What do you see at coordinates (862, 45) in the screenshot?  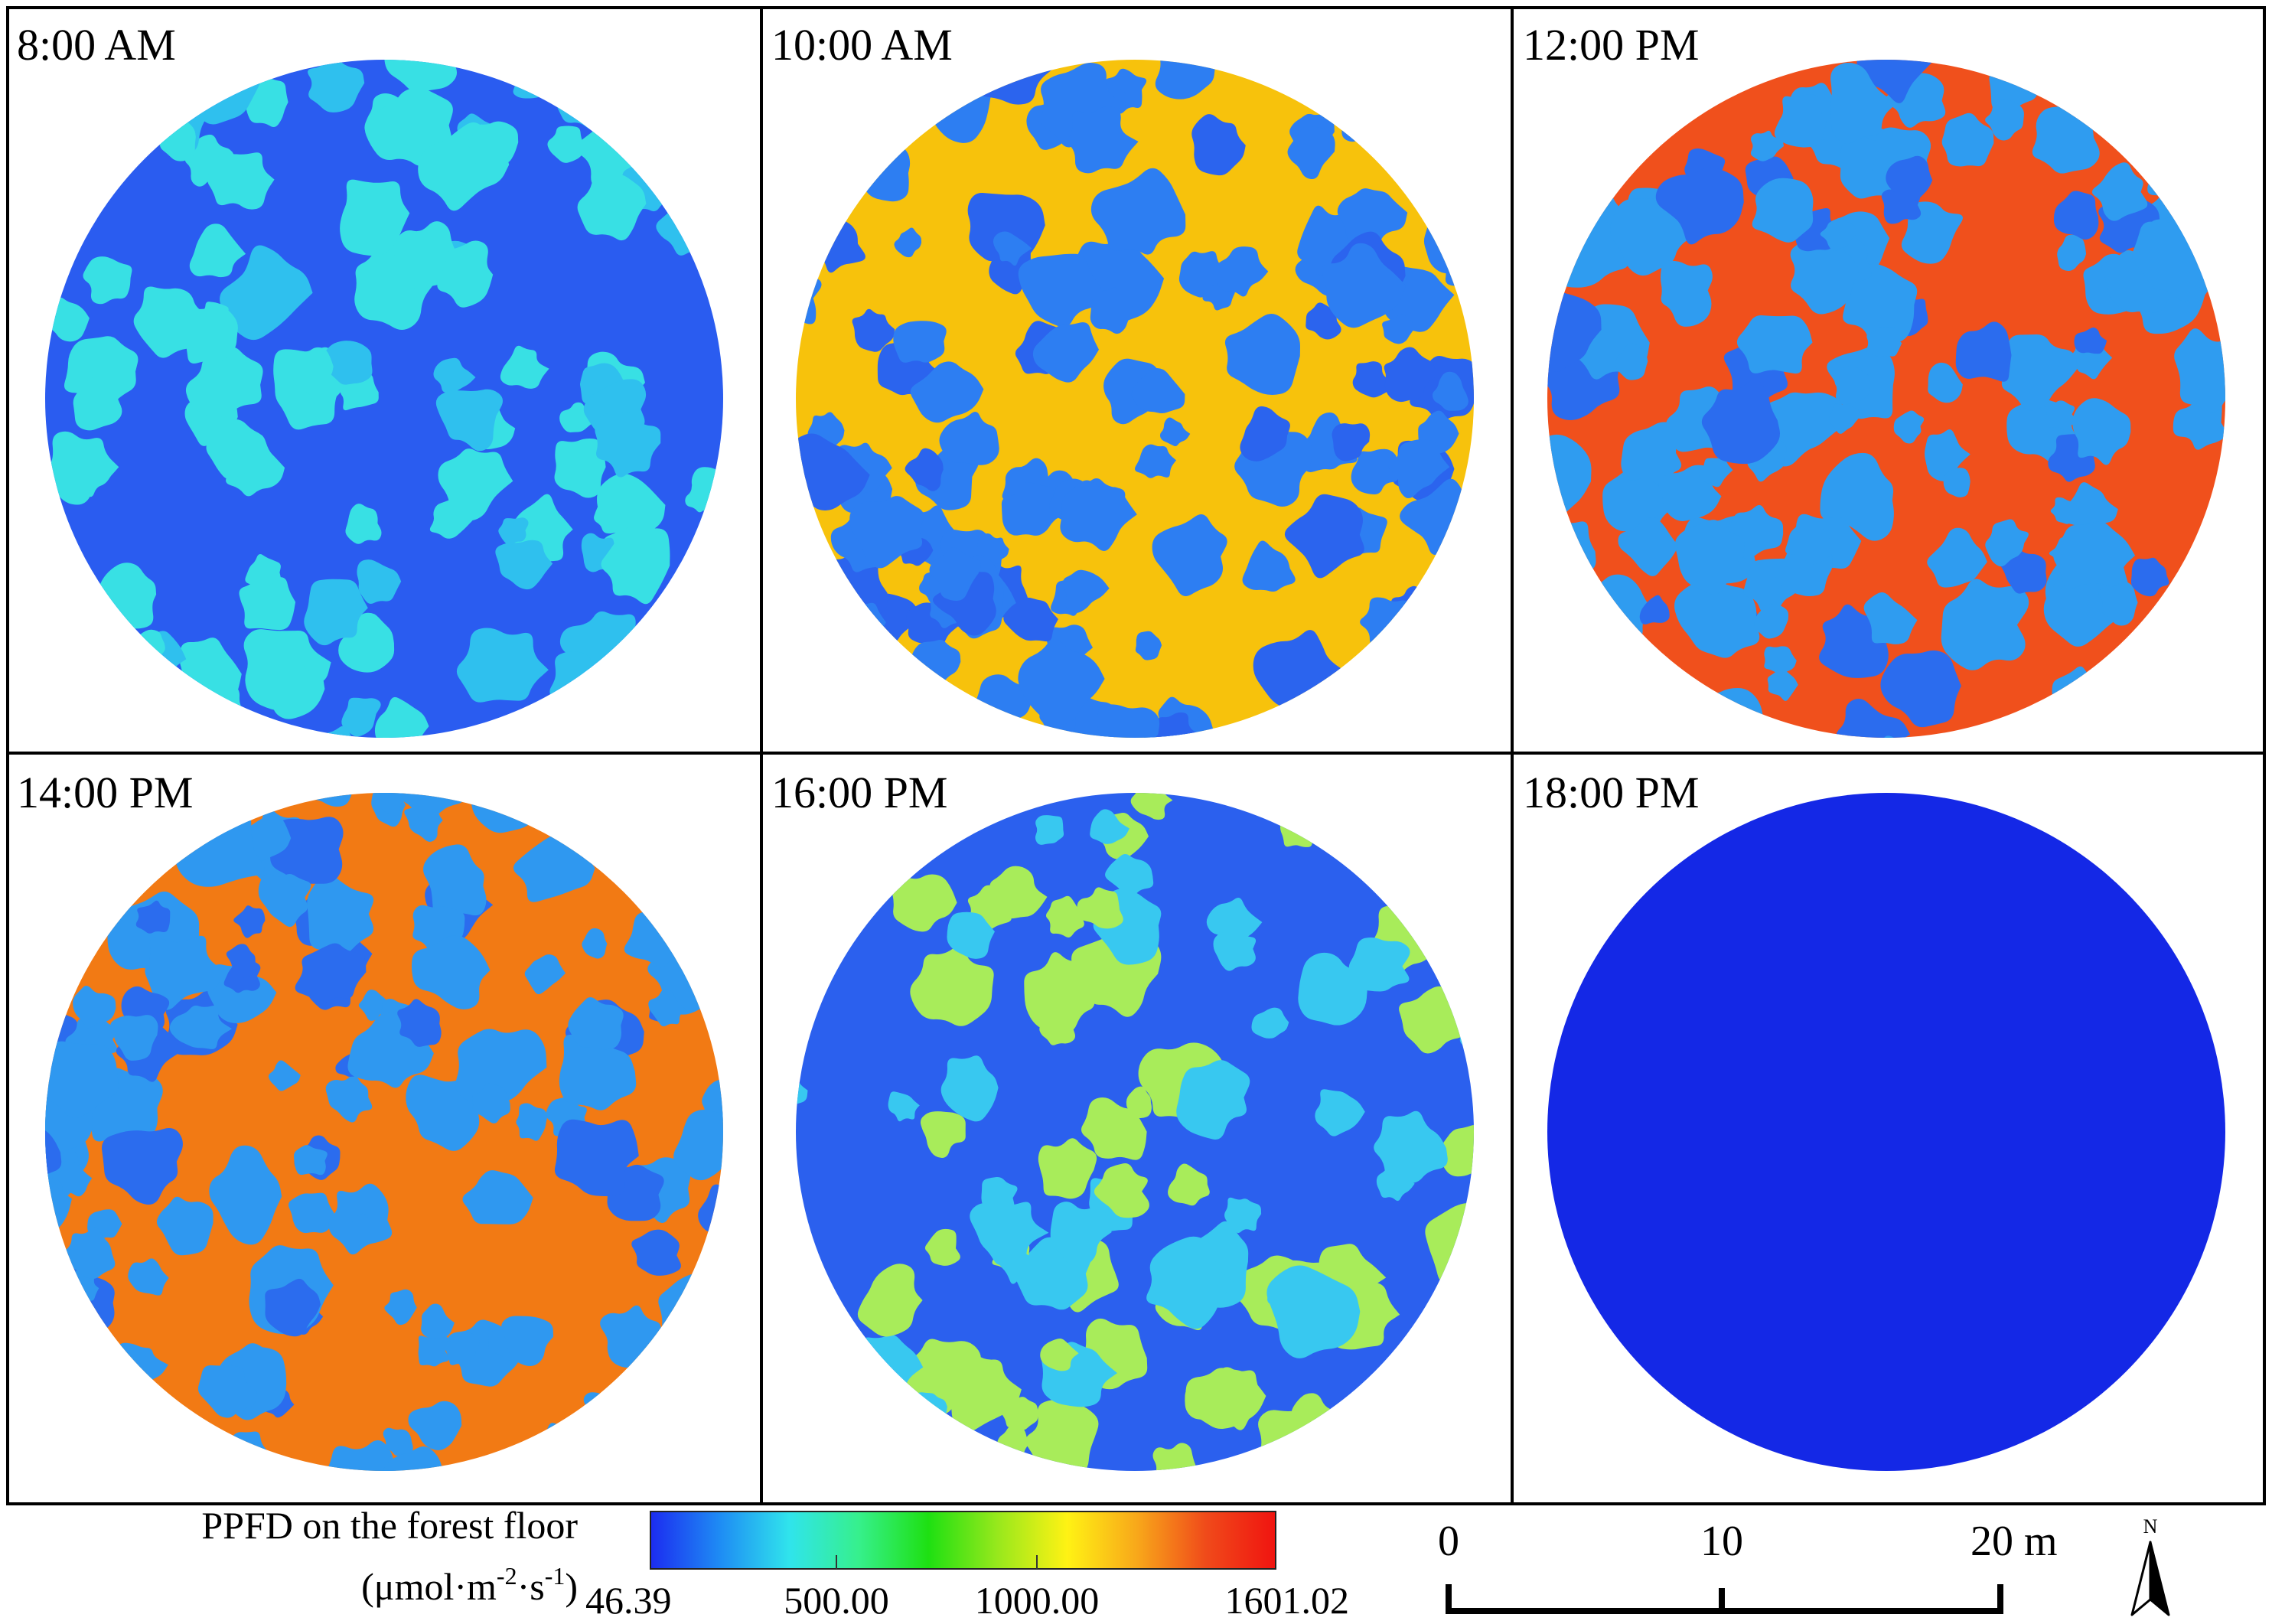 I see `panel-time-label: 10:00 AM` at bounding box center [862, 45].